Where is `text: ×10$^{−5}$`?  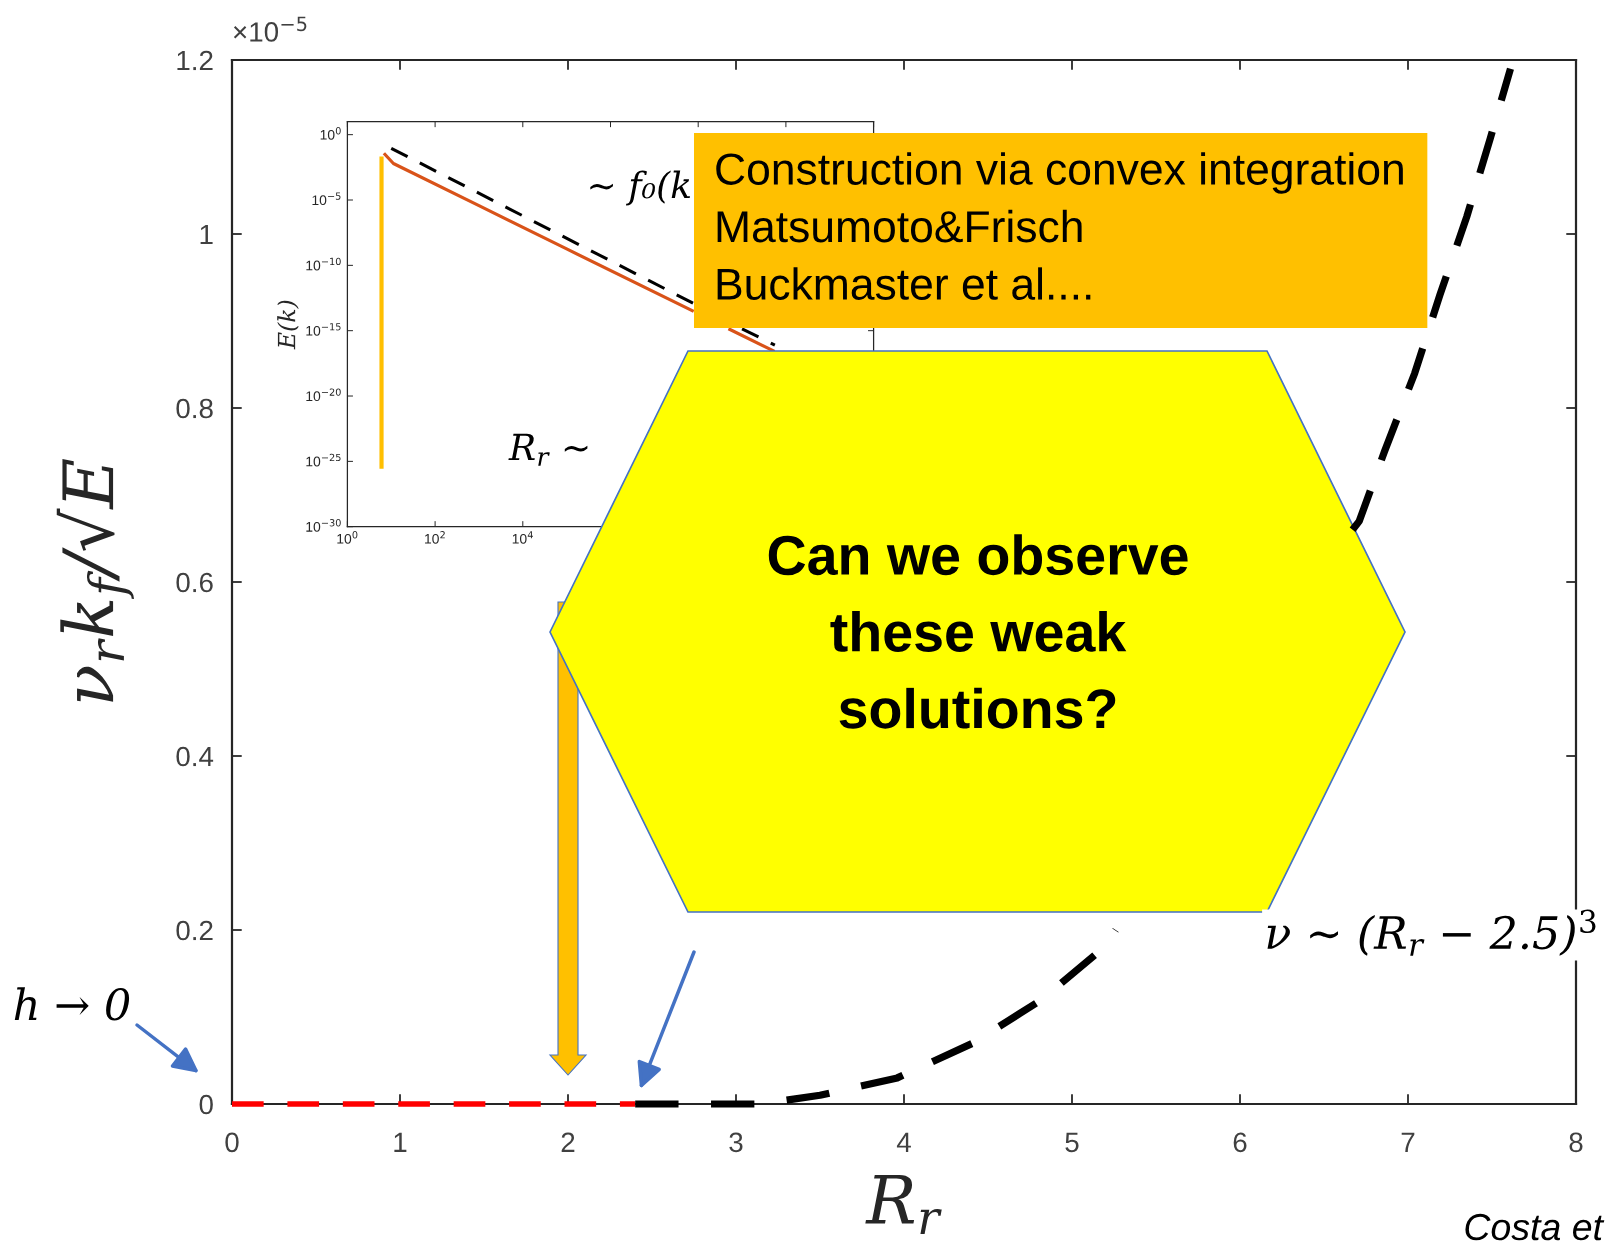 text: ×10$^{−5}$ is located at coordinates (270, 29).